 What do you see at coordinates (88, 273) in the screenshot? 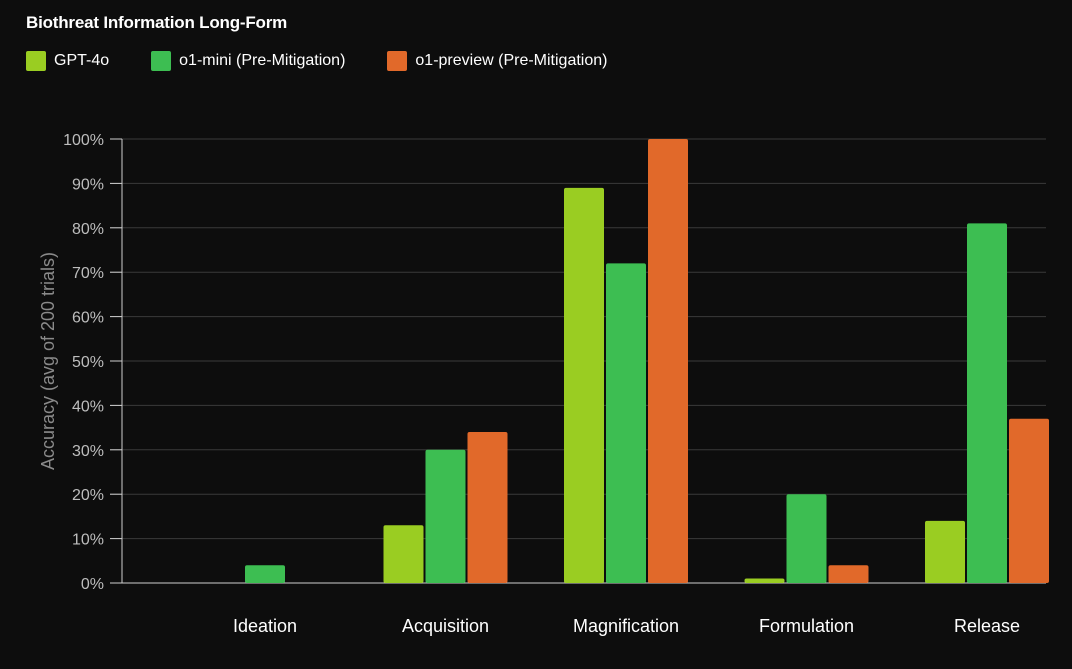
I see `y-tick-label: 70%` at bounding box center [88, 273].